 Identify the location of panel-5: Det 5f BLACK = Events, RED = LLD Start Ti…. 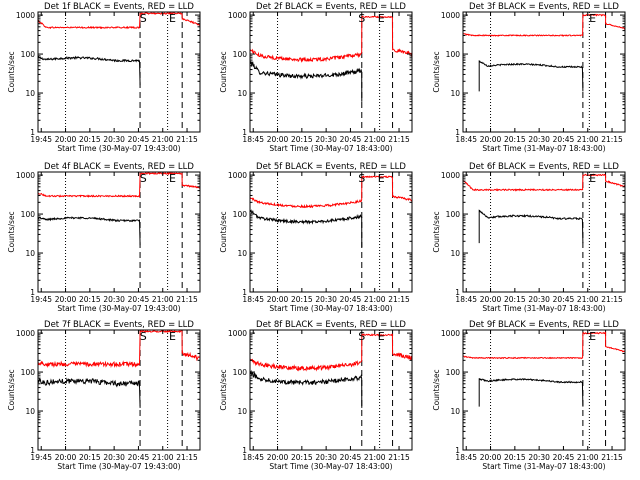
(316, 237).